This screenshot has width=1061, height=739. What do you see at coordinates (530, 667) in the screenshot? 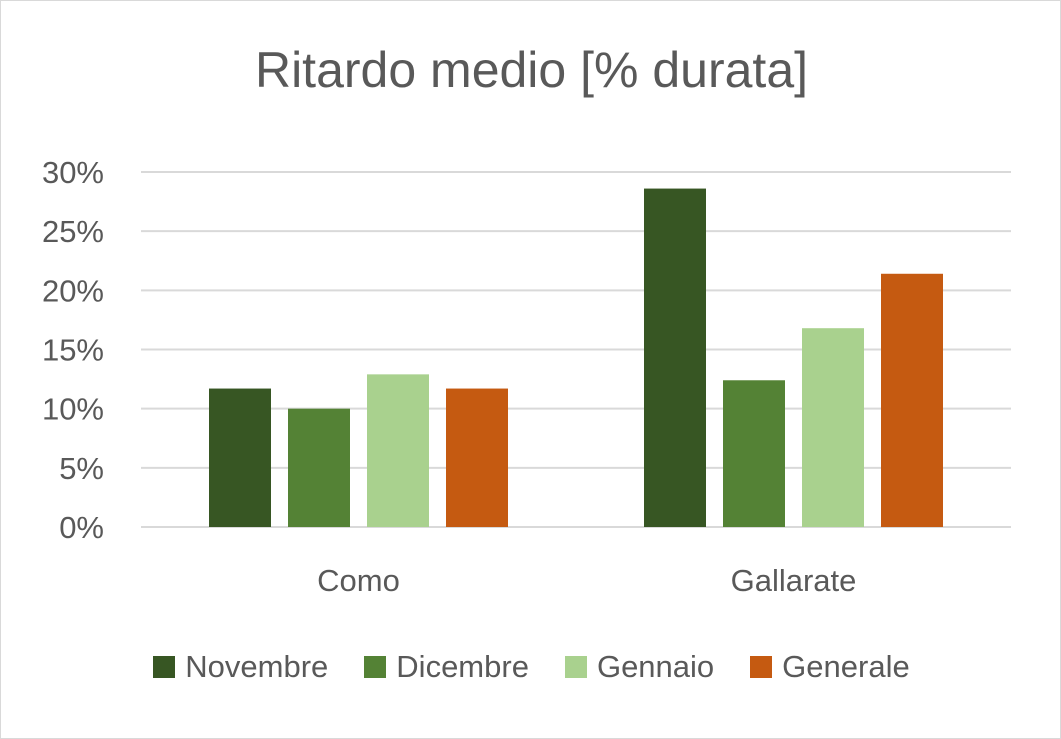
I see `legend: Novembre Dicembre Gennaio Generale` at bounding box center [530, 667].